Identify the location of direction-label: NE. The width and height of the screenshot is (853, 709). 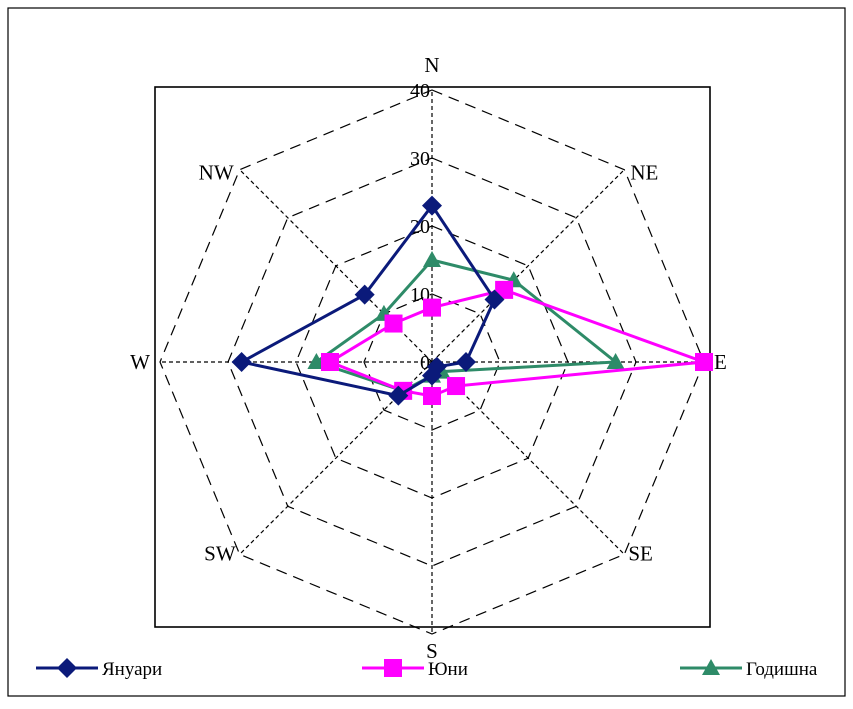
(644, 173).